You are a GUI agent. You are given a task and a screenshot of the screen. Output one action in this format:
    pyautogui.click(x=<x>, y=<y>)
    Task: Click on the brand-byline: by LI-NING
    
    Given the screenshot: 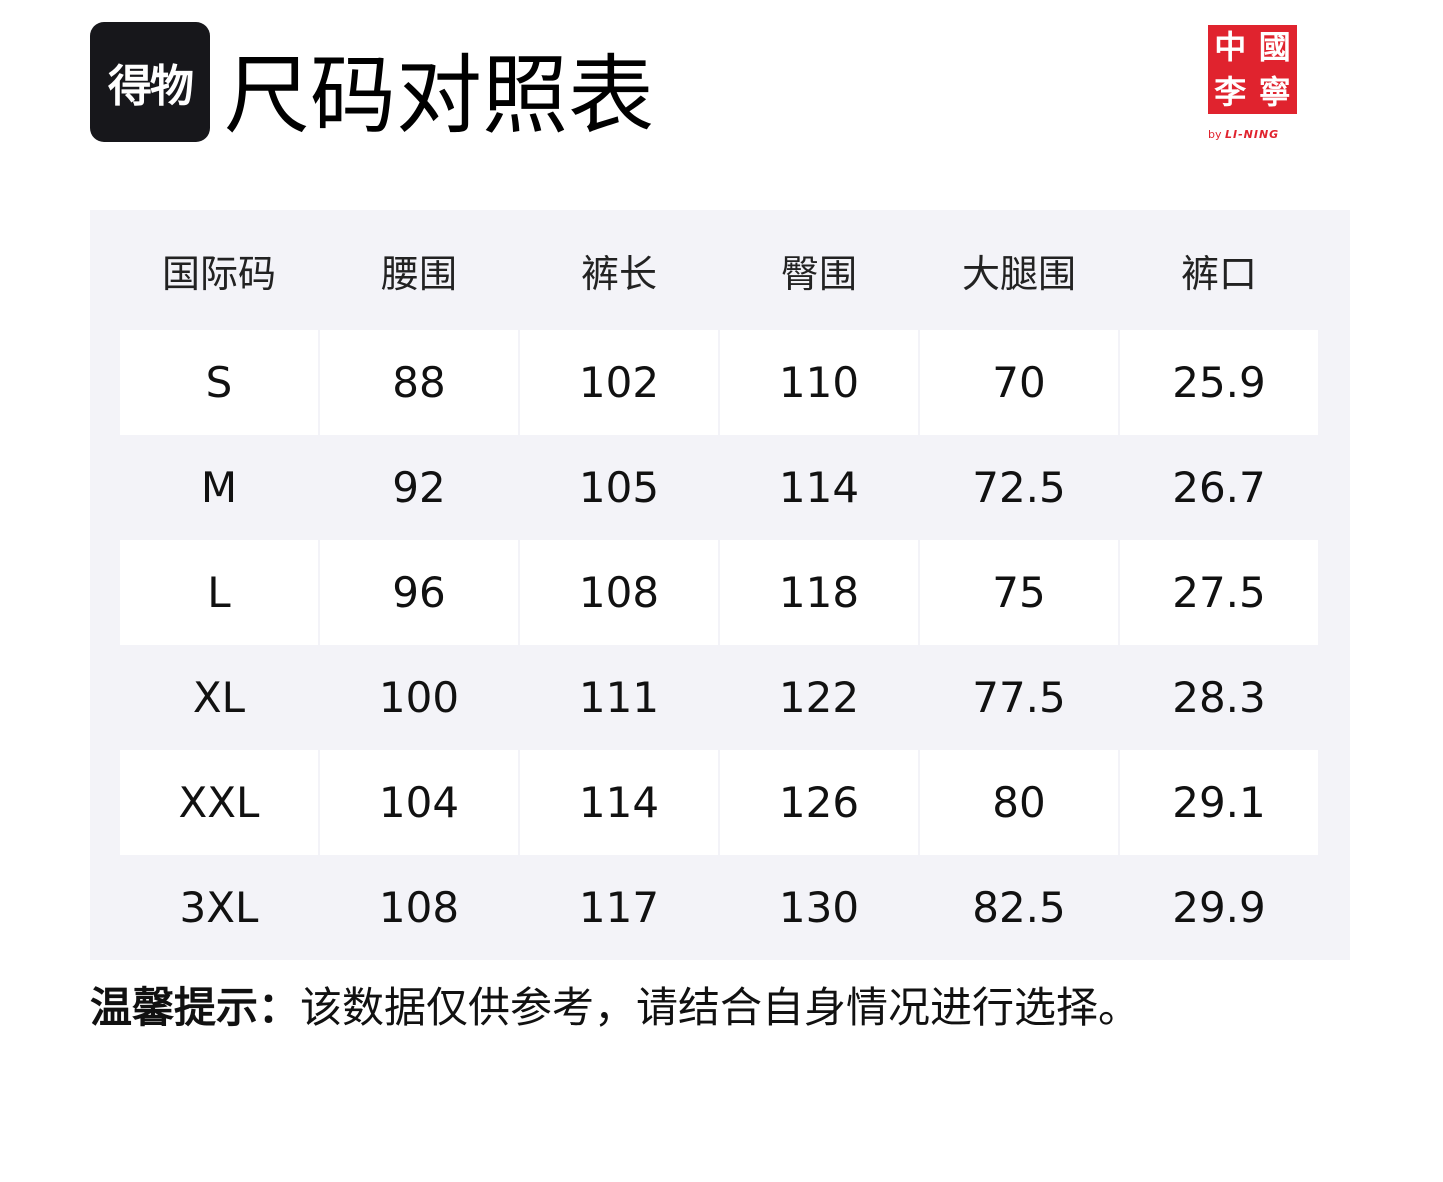 What is the action you would take?
    pyautogui.click(x=1243, y=134)
    